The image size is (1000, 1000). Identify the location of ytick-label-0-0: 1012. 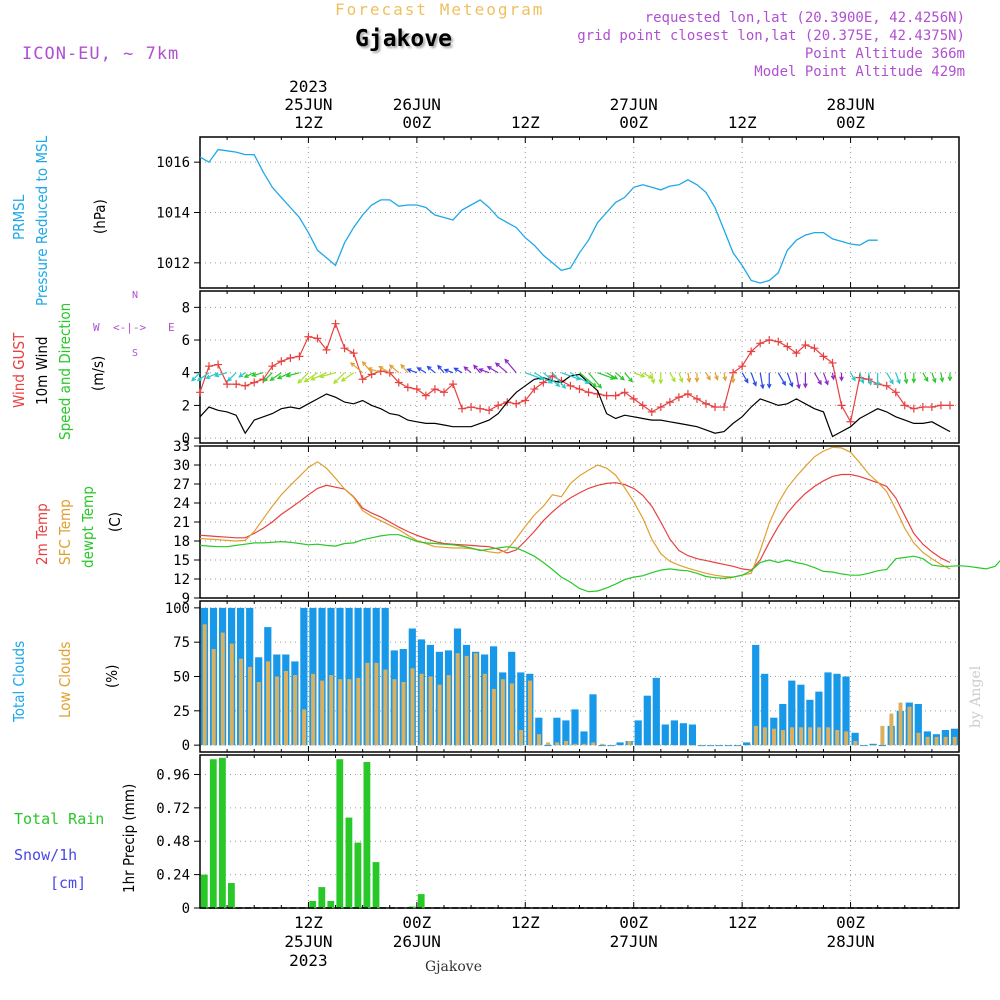
(173, 264).